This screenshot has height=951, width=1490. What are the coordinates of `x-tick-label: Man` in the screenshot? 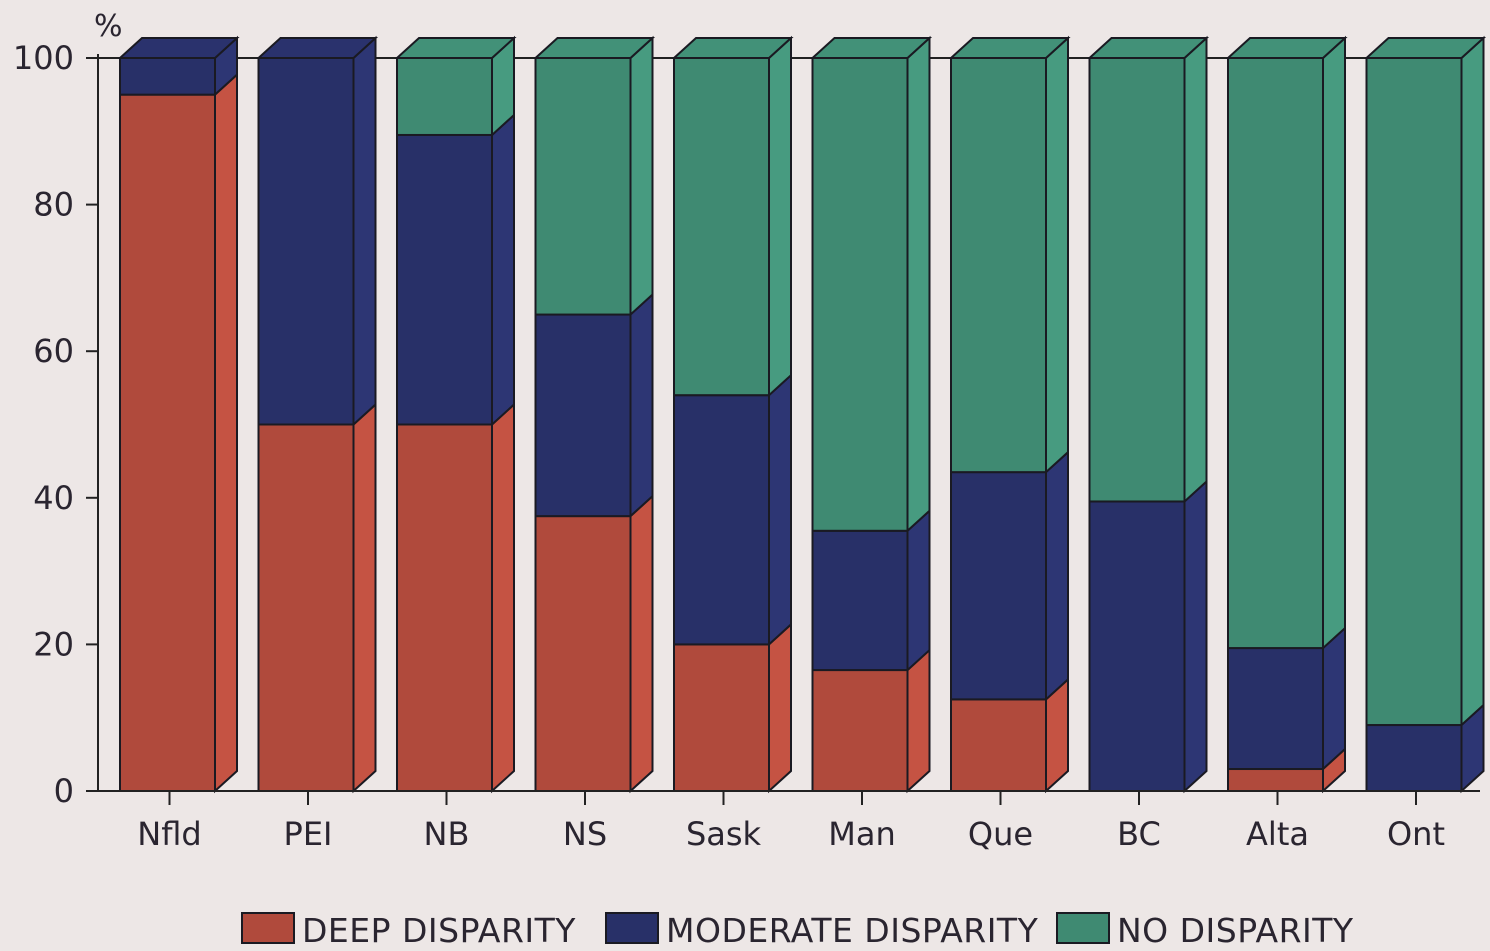 It's located at (862, 834).